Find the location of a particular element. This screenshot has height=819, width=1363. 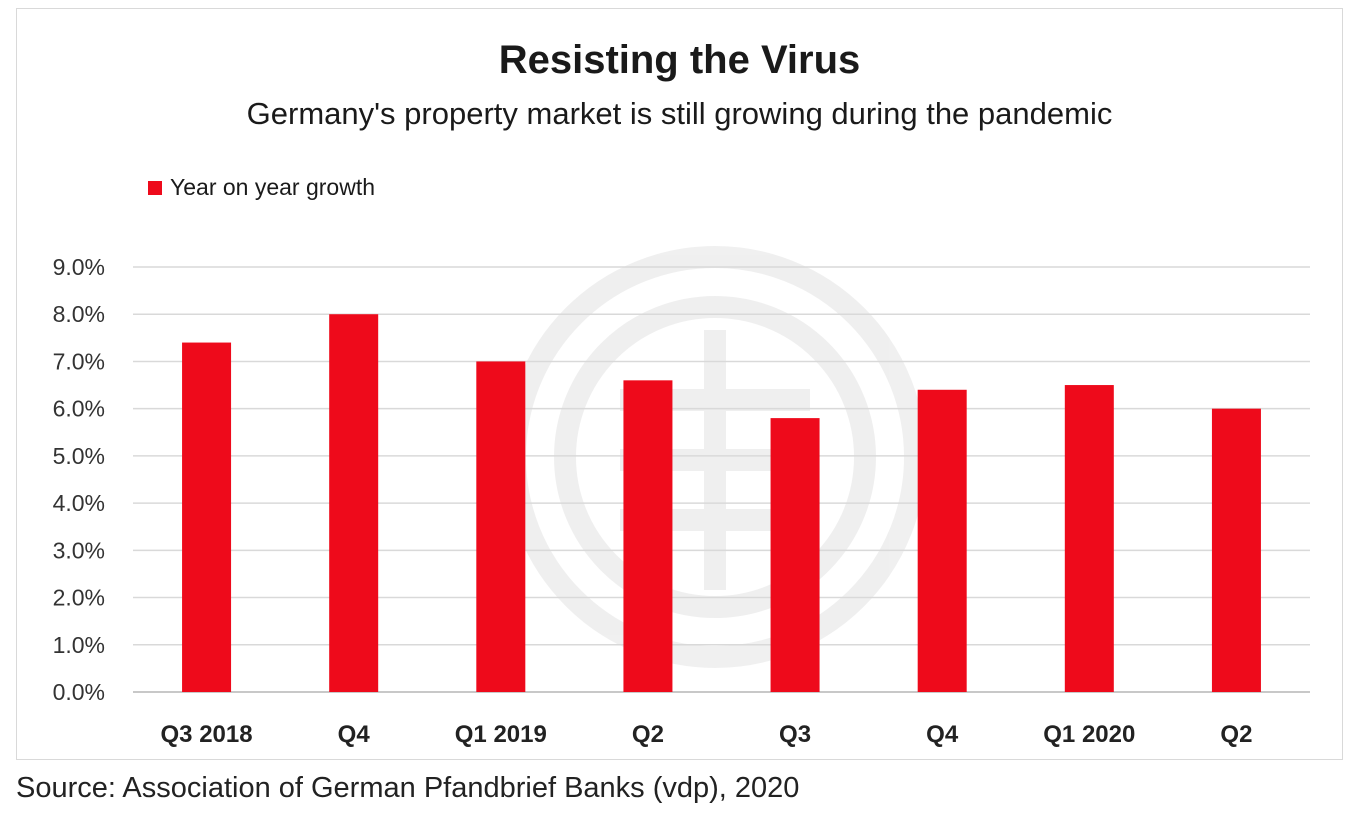

y-tick-label: 3.0% is located at coordinates (79, 550).